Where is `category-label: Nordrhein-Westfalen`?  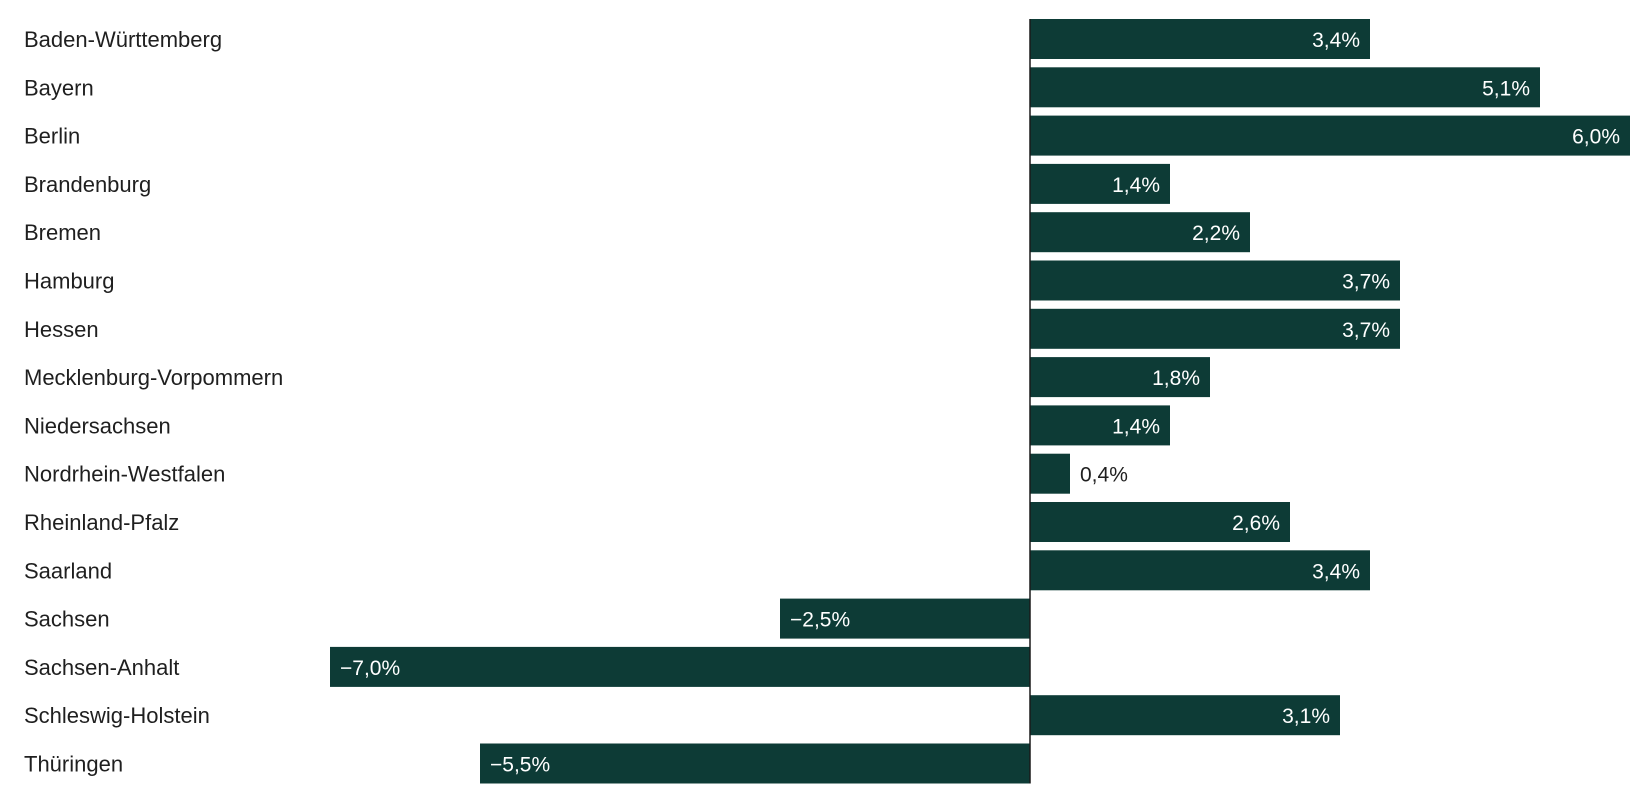 category-label: Nordrhein-Westfalen is located at coordinates (124, 474).